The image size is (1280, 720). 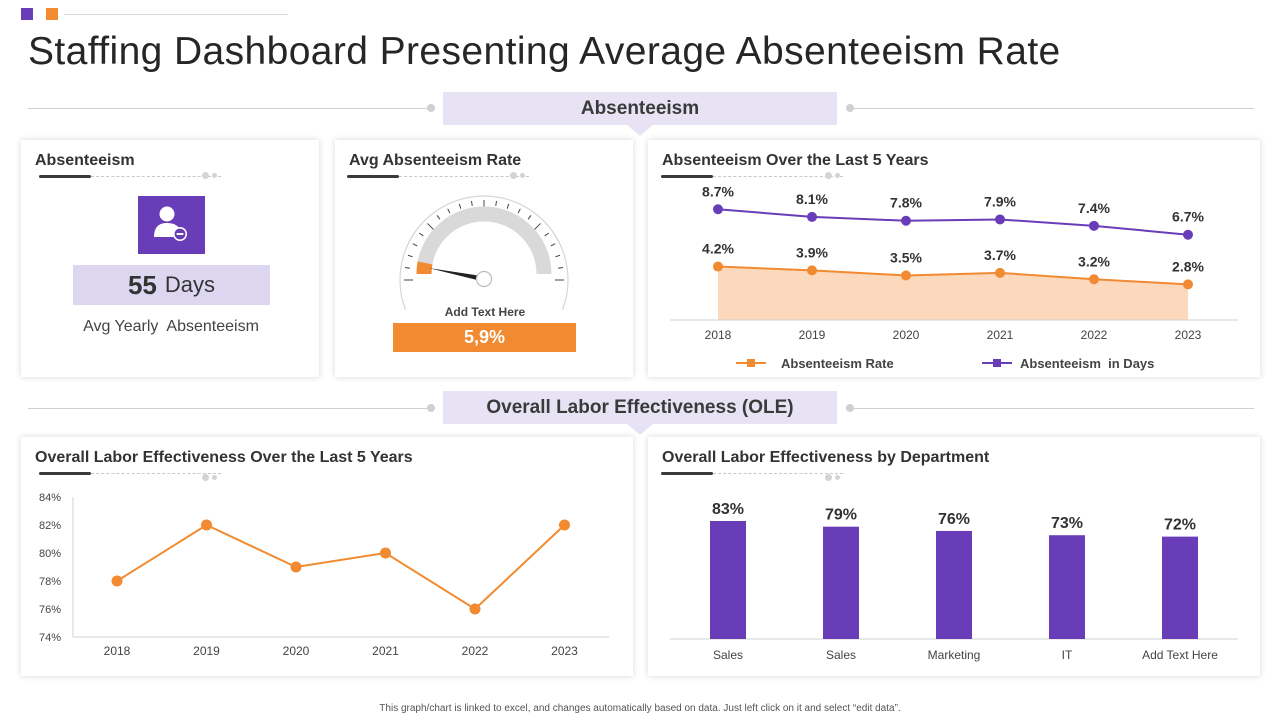 I want to click on gauge-needle, so click(x=456, y=275).